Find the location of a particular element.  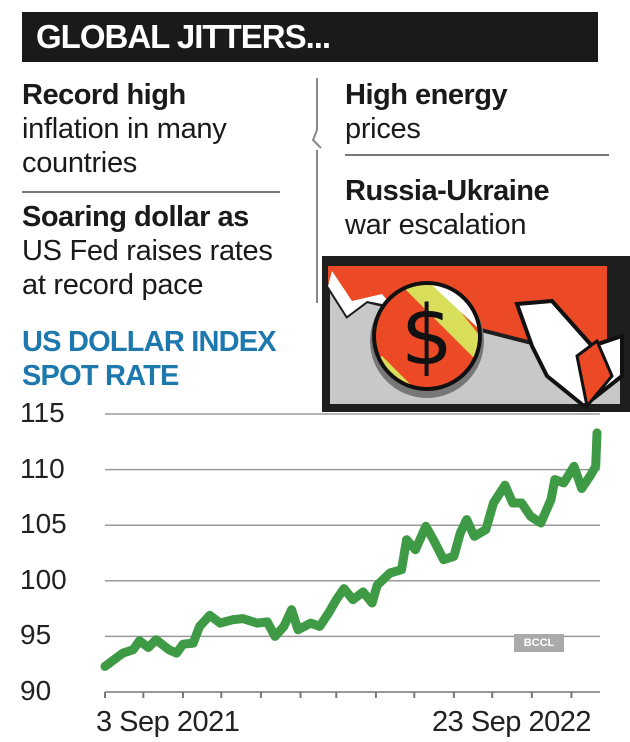

point-inflation: Record high inflation in many countries is located at coordinates (151, 129).